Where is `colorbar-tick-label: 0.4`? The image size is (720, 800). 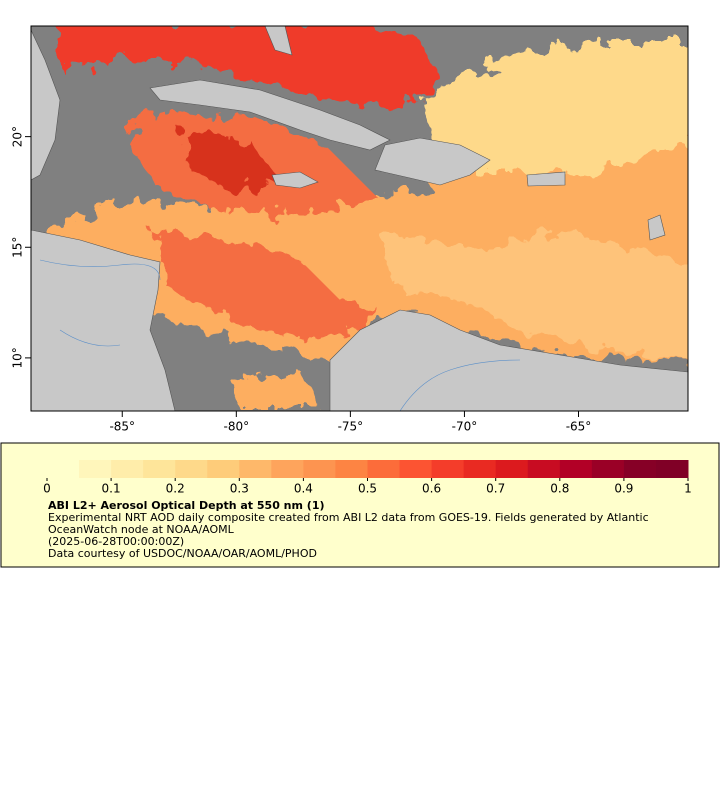
colorbar-tick-label: 0.4 is located at coordinates (303, 489).